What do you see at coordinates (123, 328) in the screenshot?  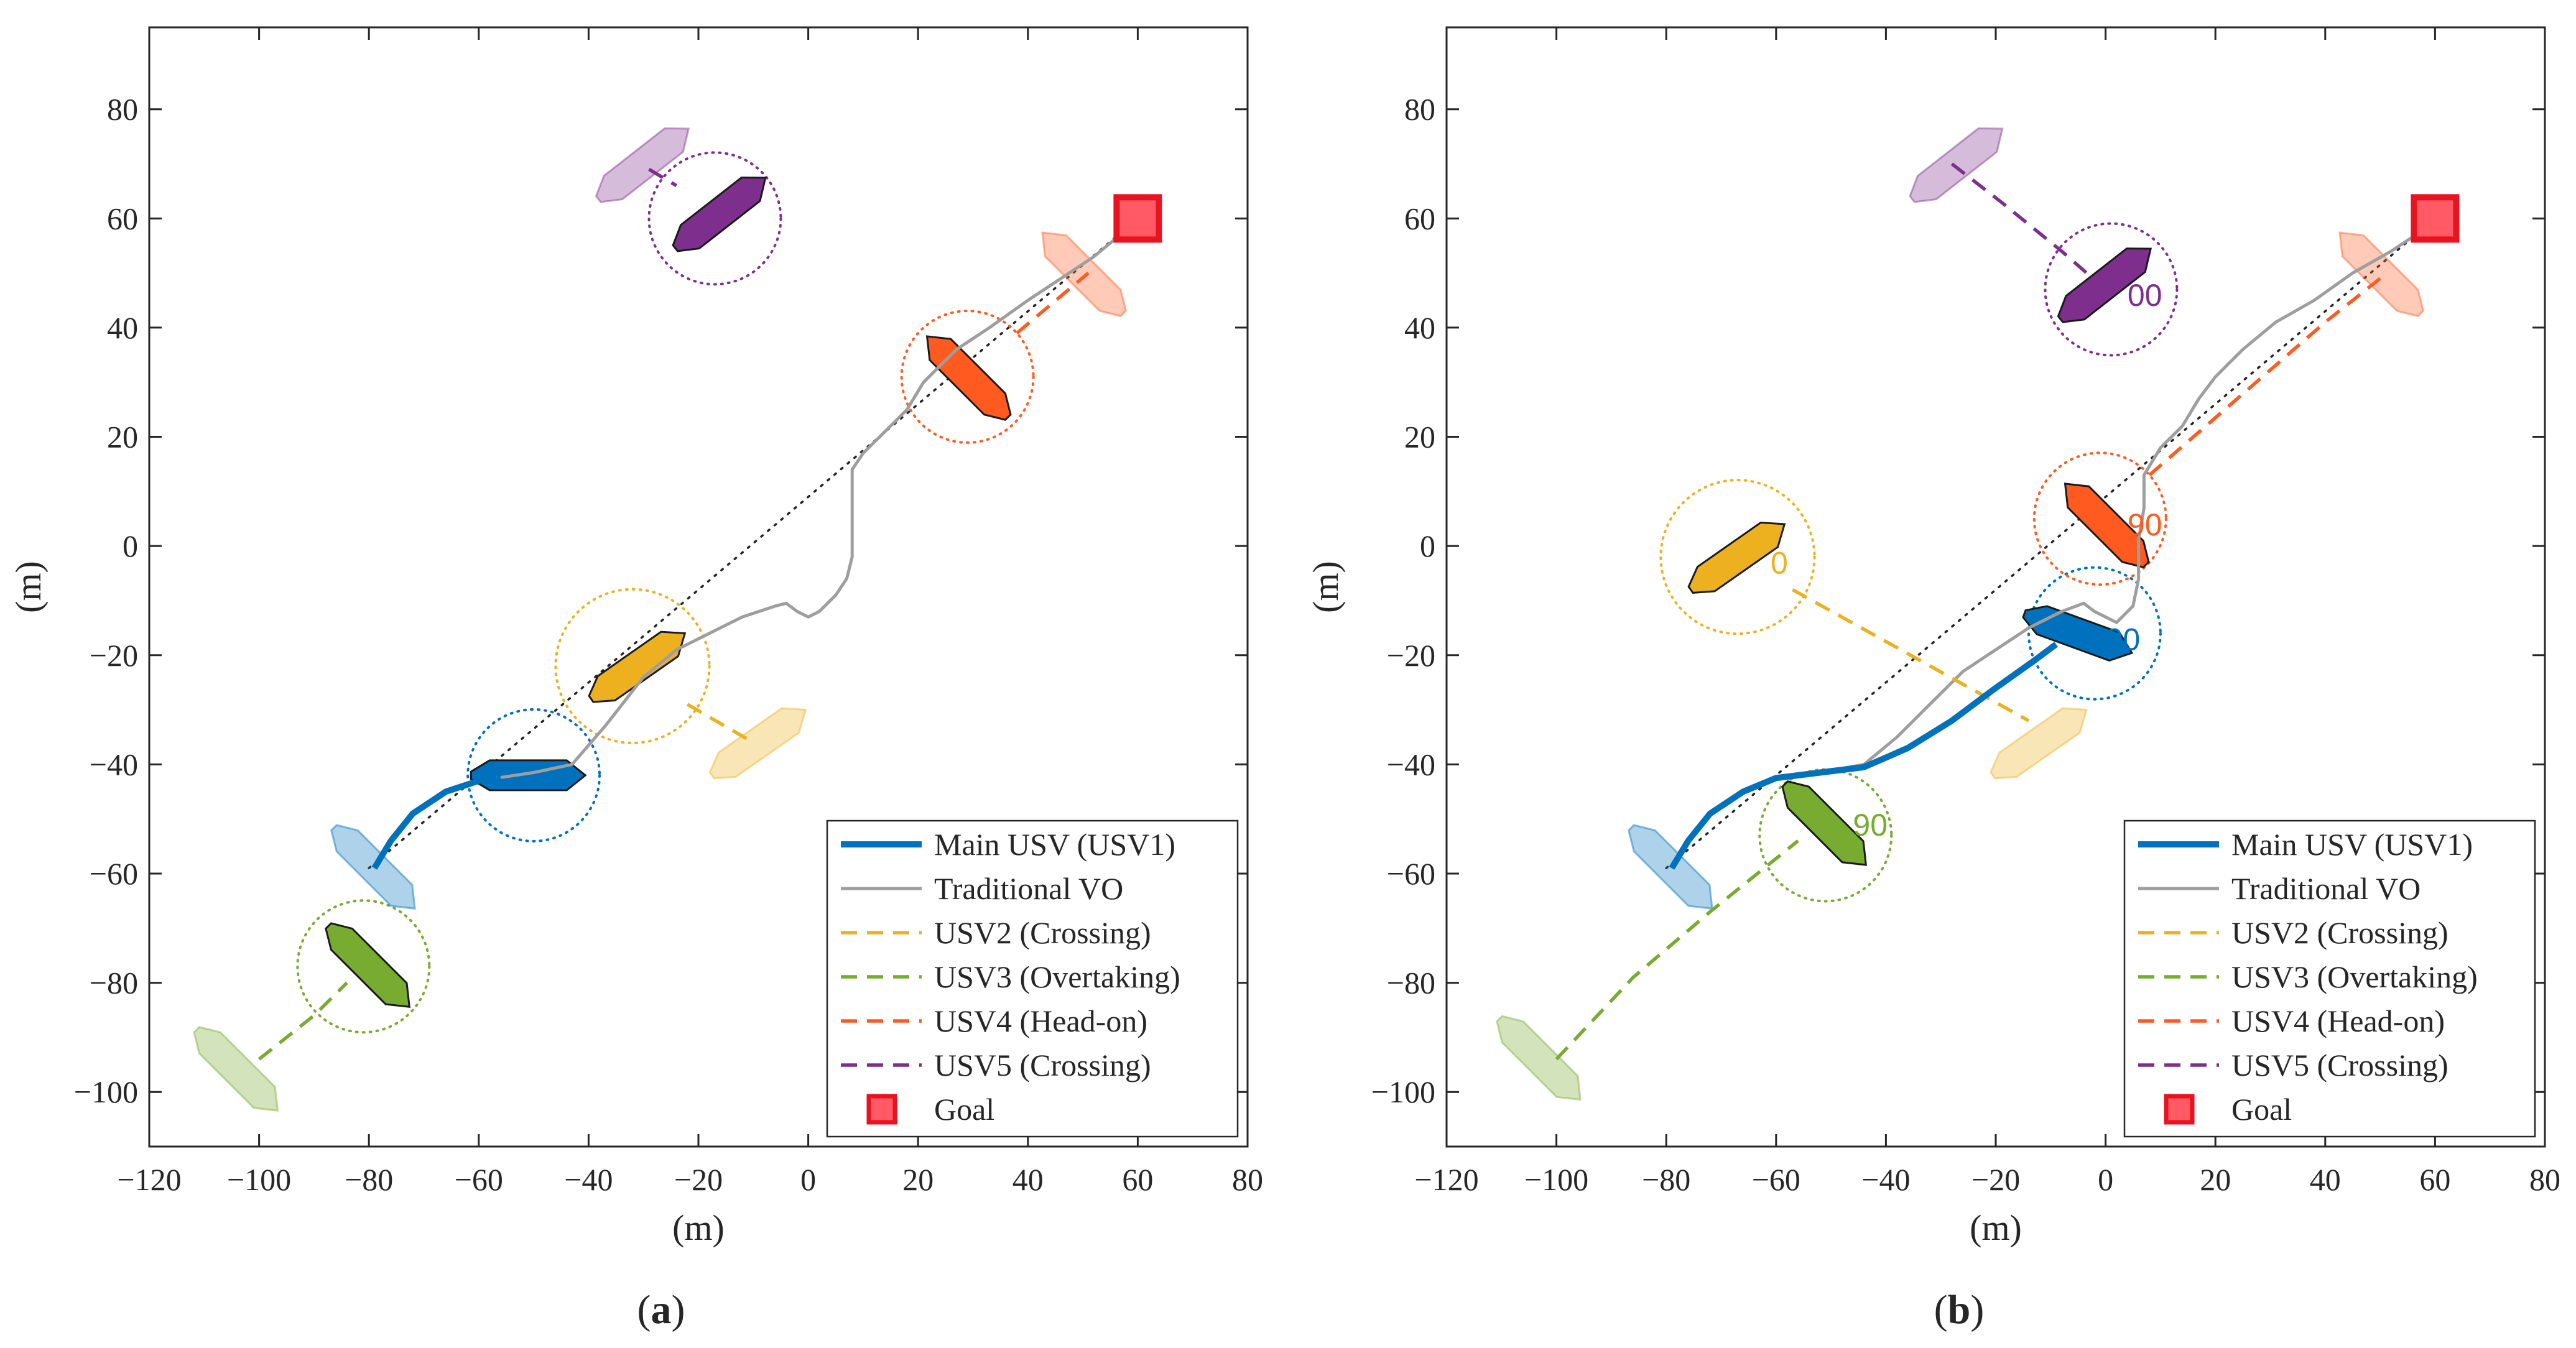 I see `y-tick-label: 40` at bounding box center [123, 328].